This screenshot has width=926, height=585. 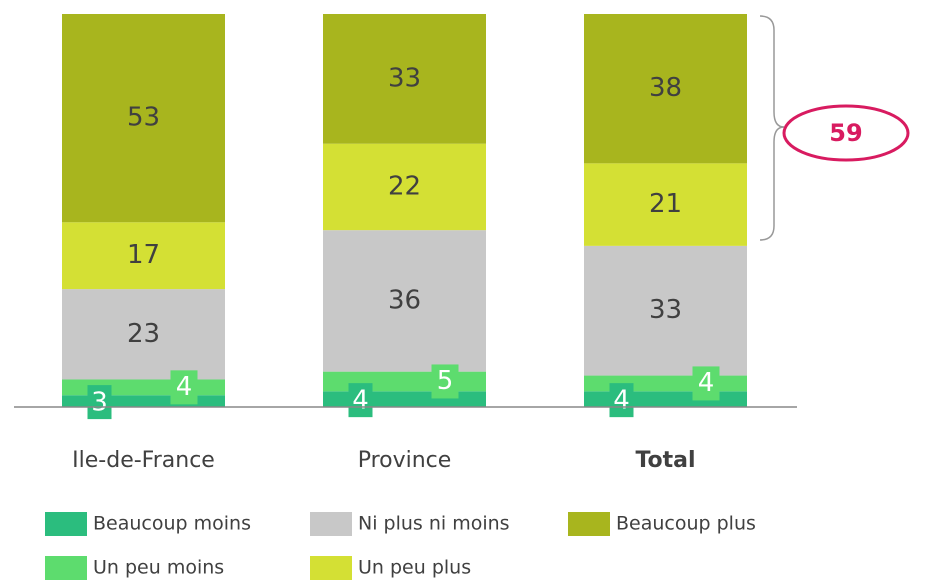 I want to click on value-label: 53, so click(x=143, y=118).